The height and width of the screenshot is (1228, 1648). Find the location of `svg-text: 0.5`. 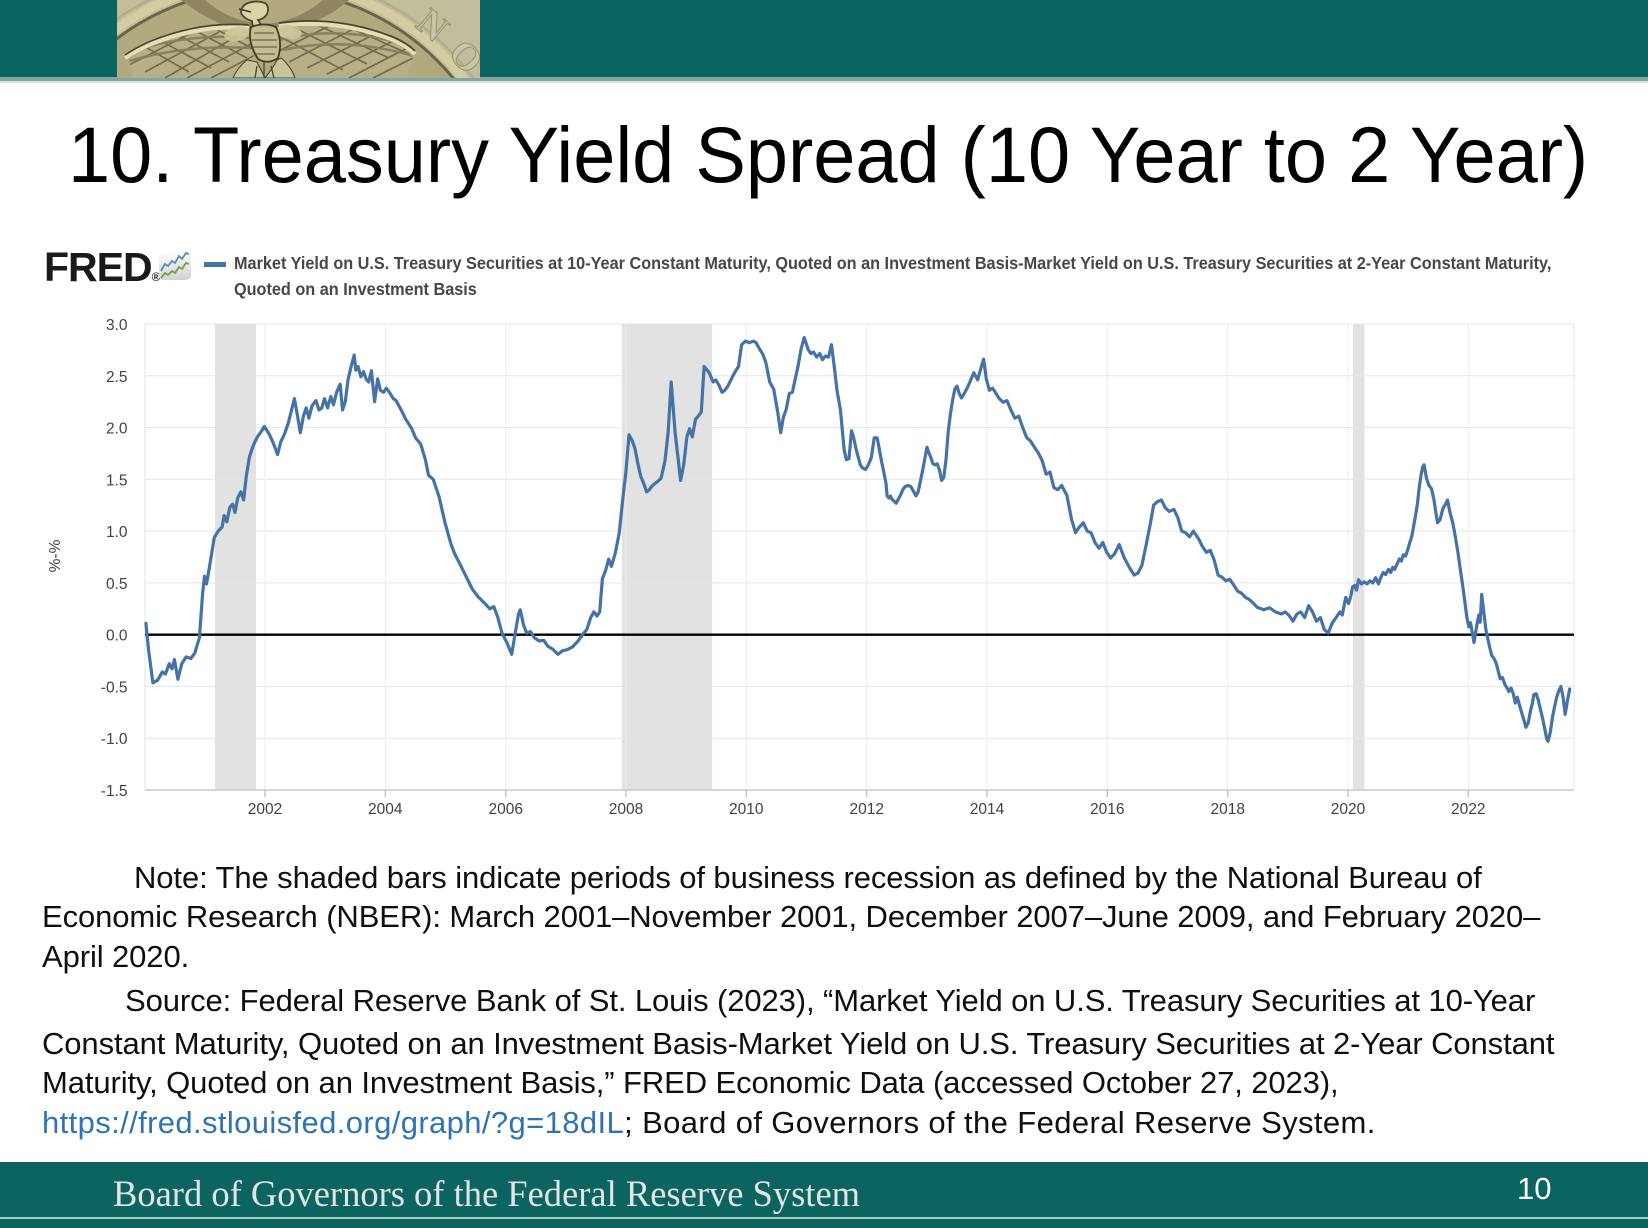

svg-text: 0.5 is located at coordinates (117, 584).